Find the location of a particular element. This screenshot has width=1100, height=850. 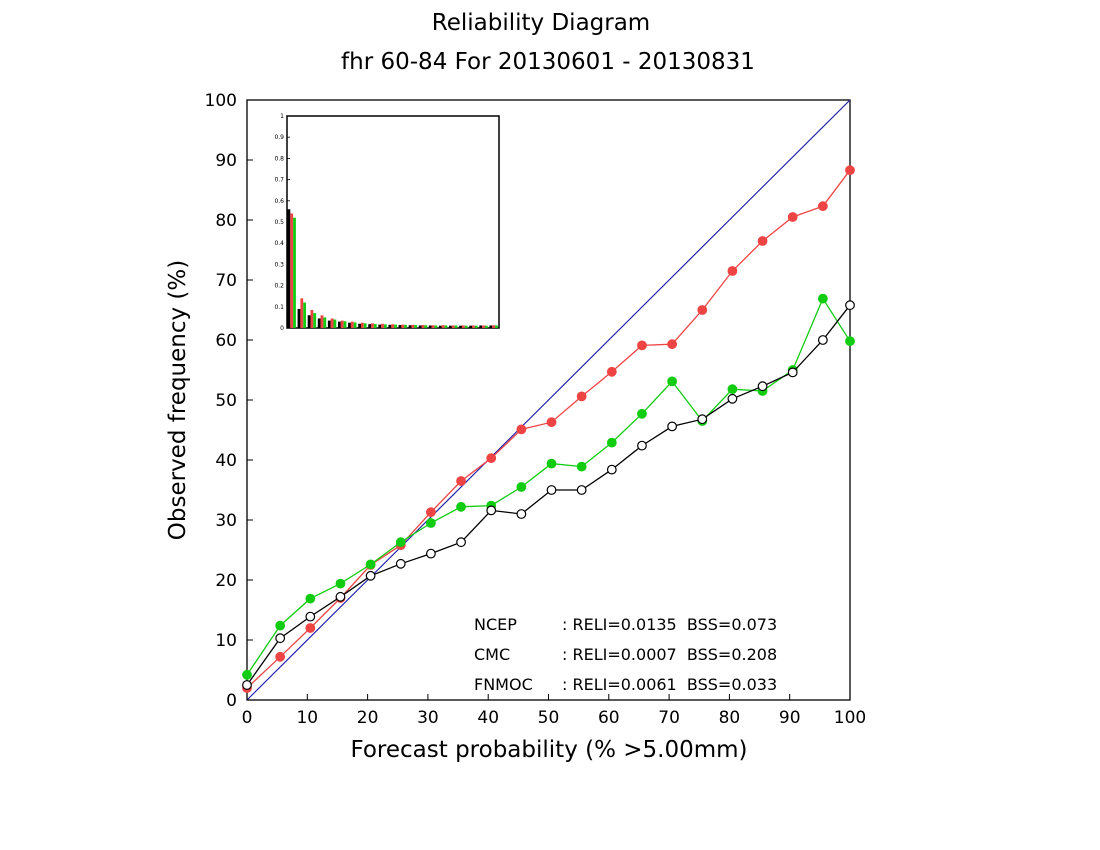

x-tick-label: 50 is located at coordinates (549, 718).